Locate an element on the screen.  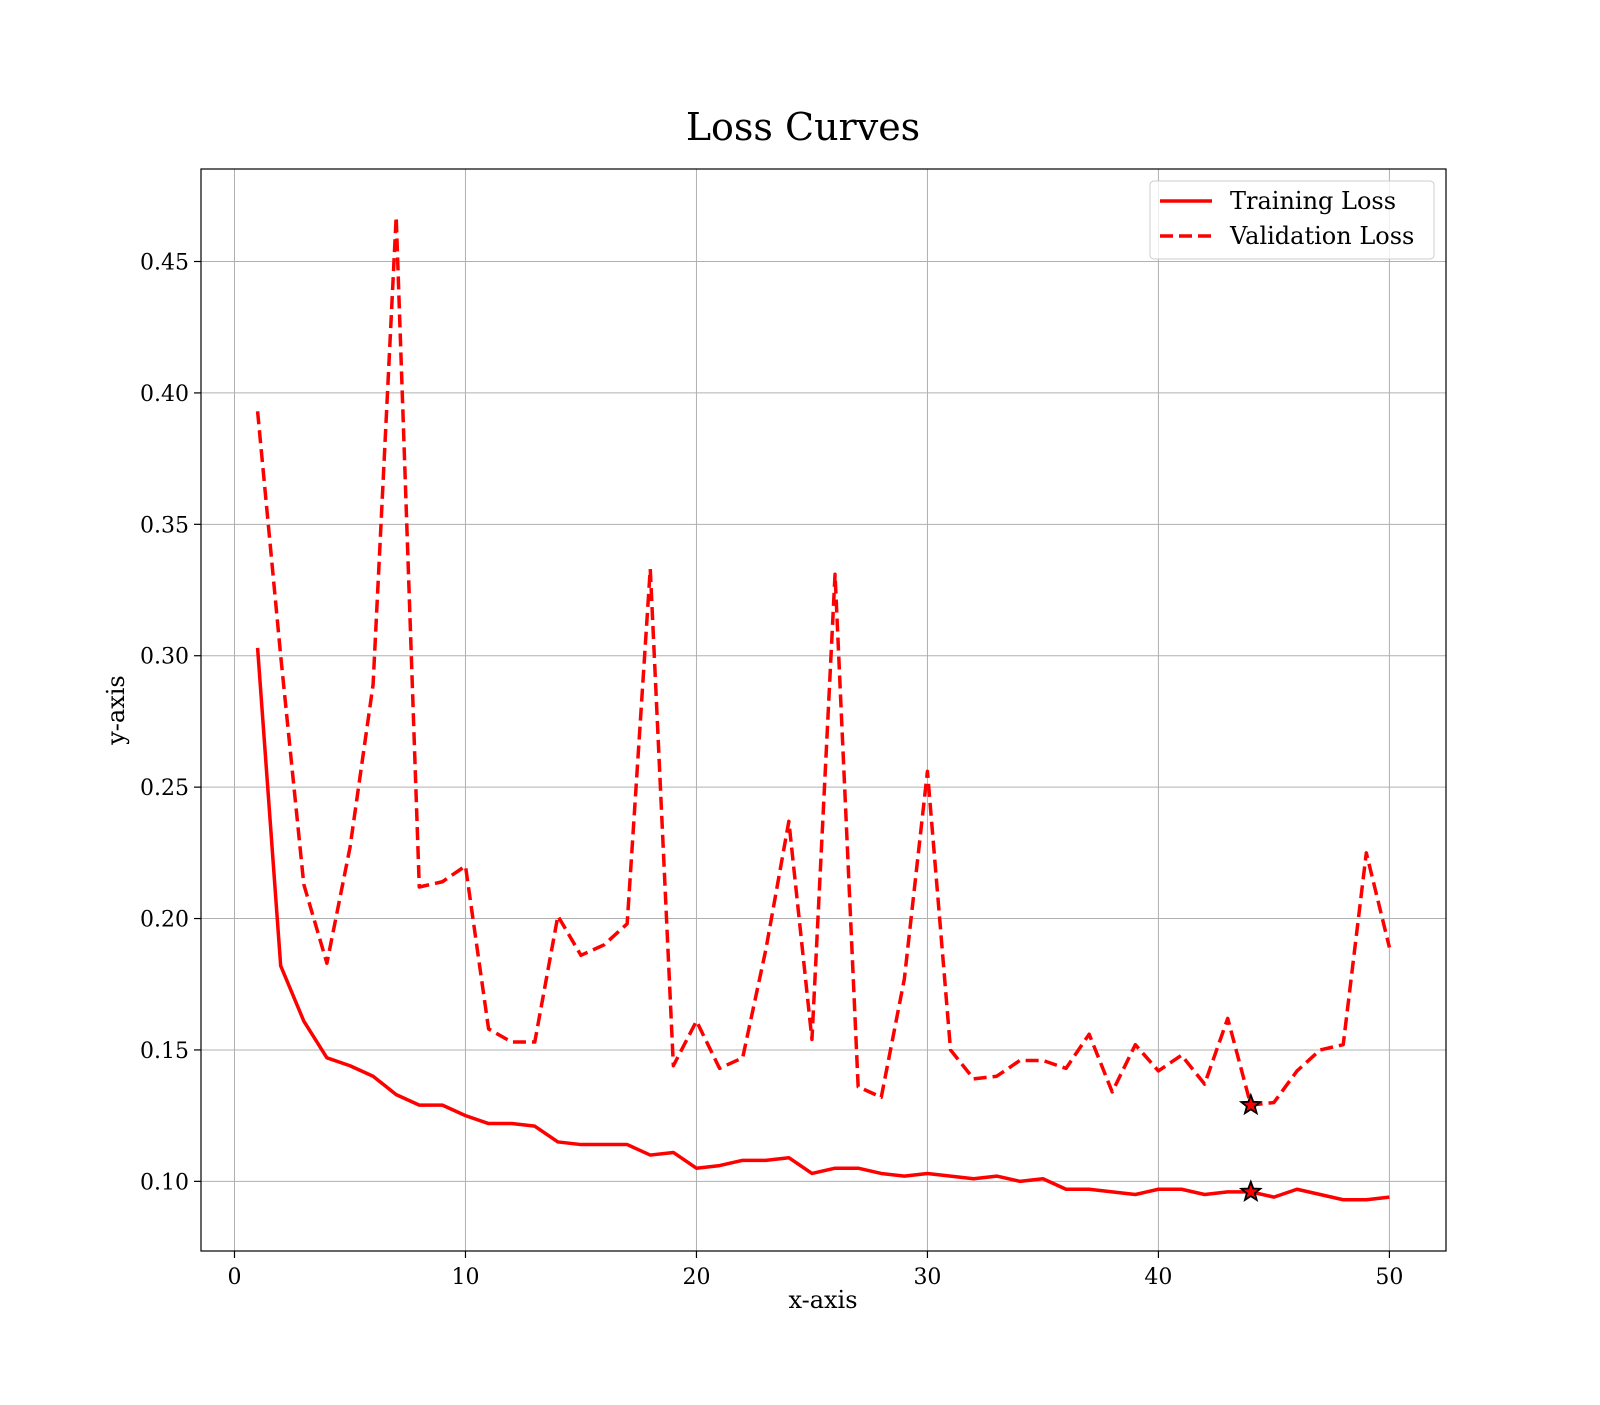
x-ticks: 0 10 20 30 40 50 is located at coordinates (815, 1270).